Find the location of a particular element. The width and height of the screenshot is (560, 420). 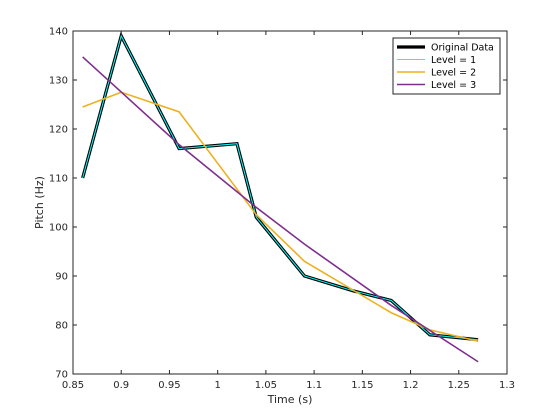

x-tick-label: 1 is located at coordinates (217, 385).